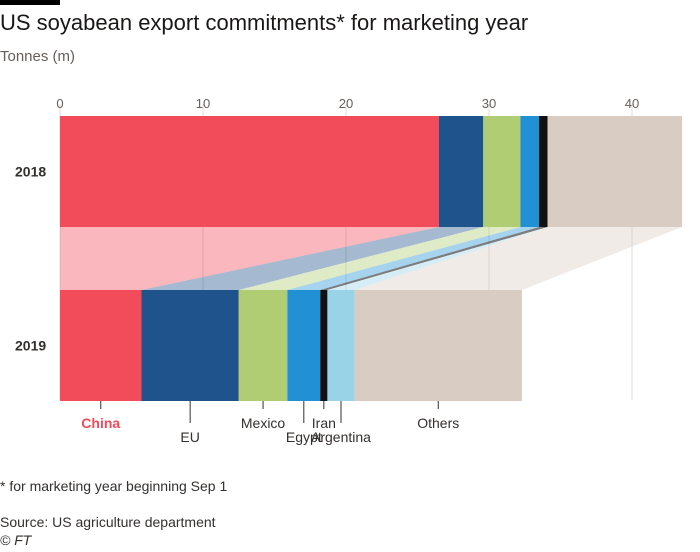 The height and width of the screenshot is (552, 700). I want to click on bar-2019-china, so click(101, 345).